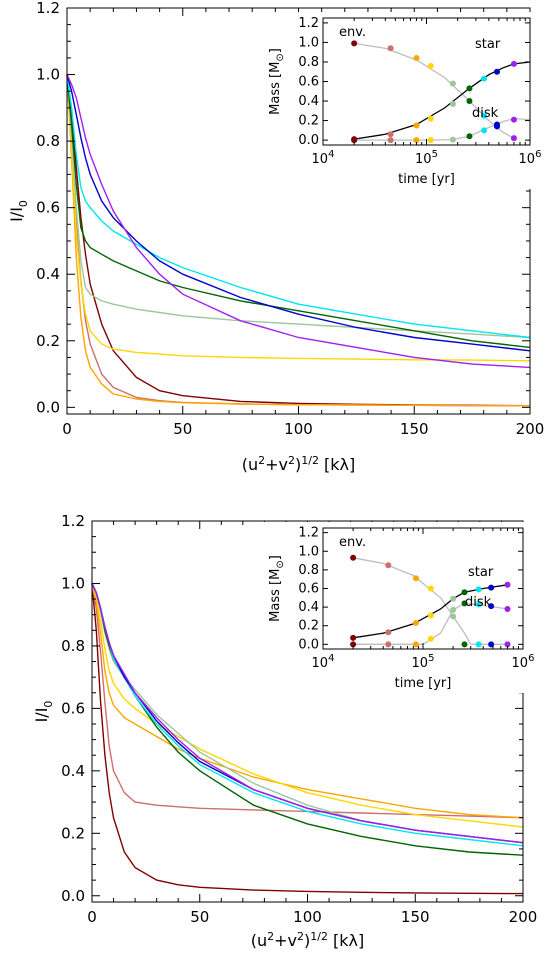 This screenshot has width=547, height=953. Describe the element at coordinates (277, 81) in the screenshot. I see `inset-y-axis-label: Mass [M⊙]` at that location.